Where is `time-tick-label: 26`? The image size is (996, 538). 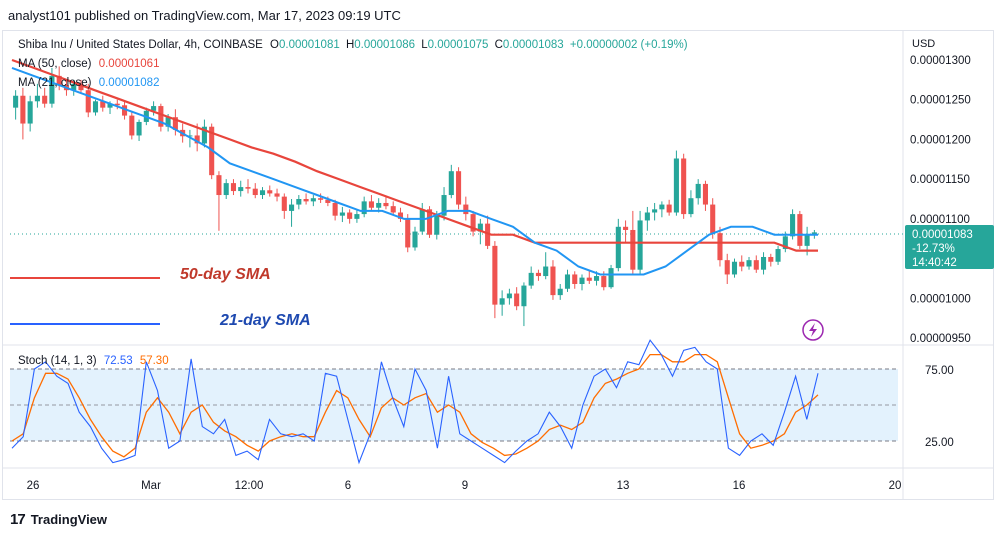
time-tick-label: 26 is located at coordinates (33, 486).